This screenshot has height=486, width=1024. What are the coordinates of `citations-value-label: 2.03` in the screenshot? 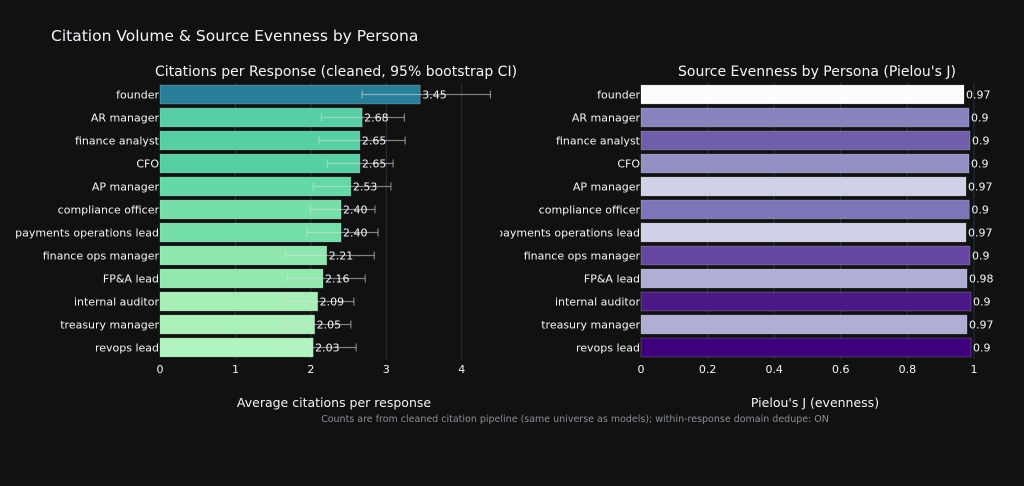 It's located at (327, 348).